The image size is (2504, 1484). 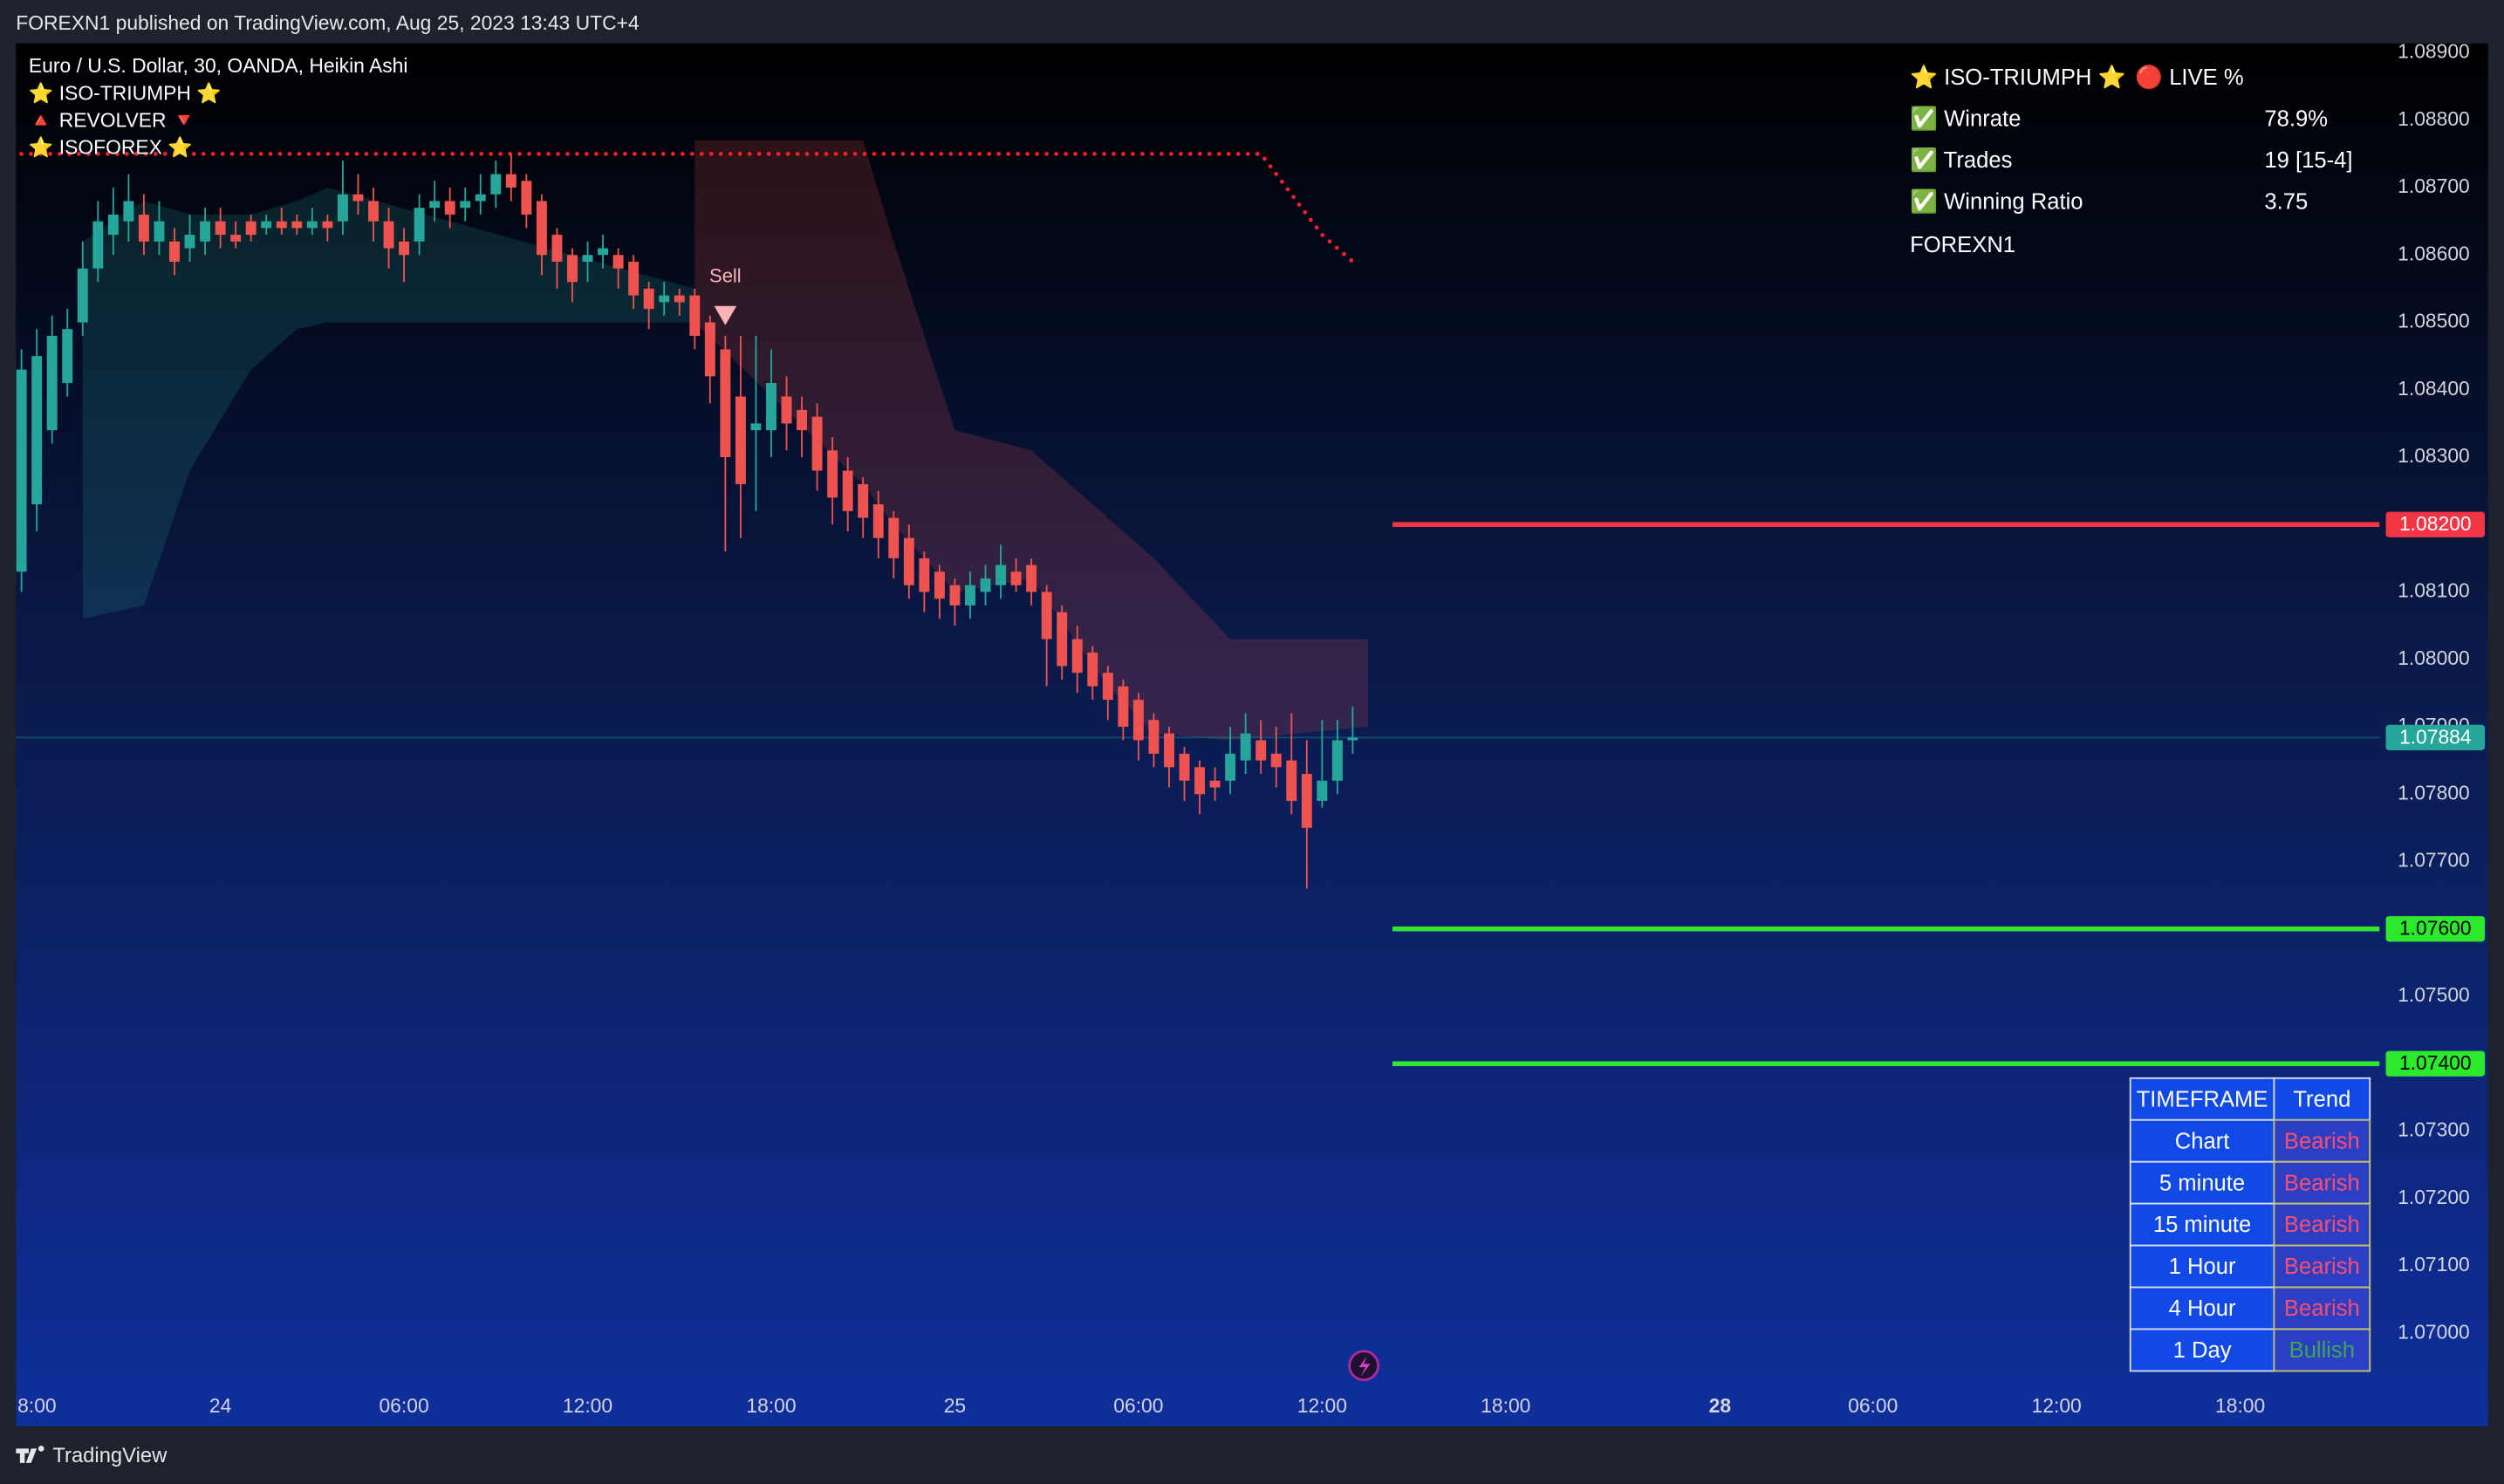 I want to click on table-cell-text: Bearish, so click(x=2322, y=1183).